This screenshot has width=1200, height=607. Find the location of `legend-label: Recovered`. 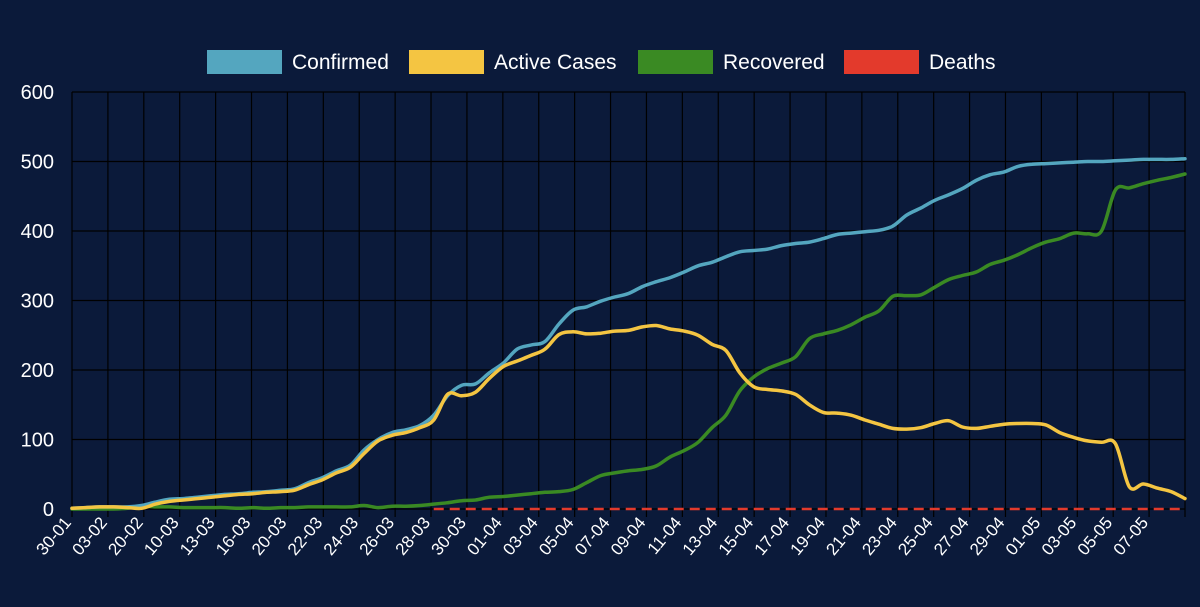

legend-label: Recovered is located at coordinates (774, 62).